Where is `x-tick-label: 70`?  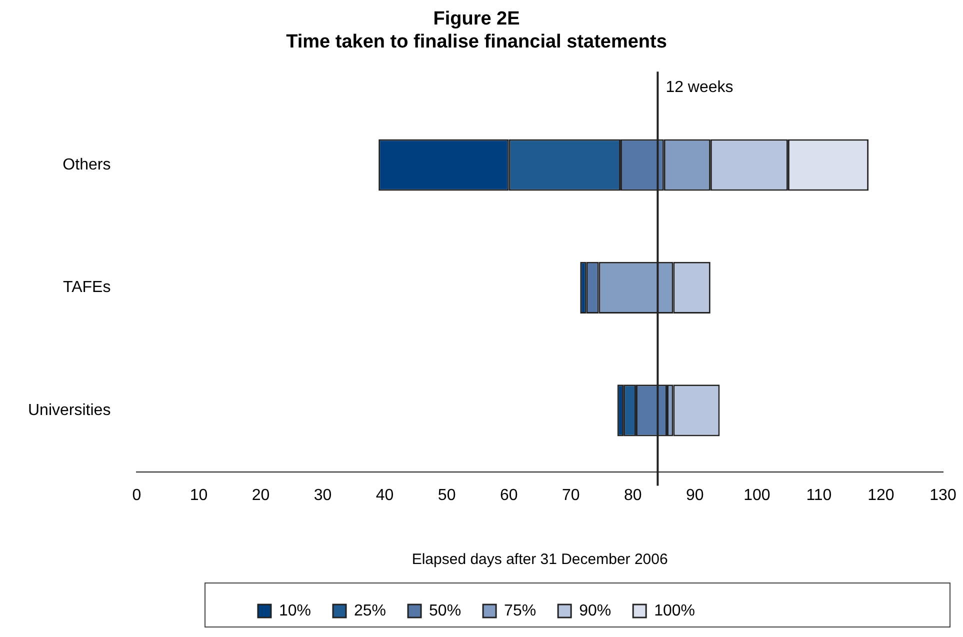
x-tick-label: 70 is located at coordinates (571, 495).